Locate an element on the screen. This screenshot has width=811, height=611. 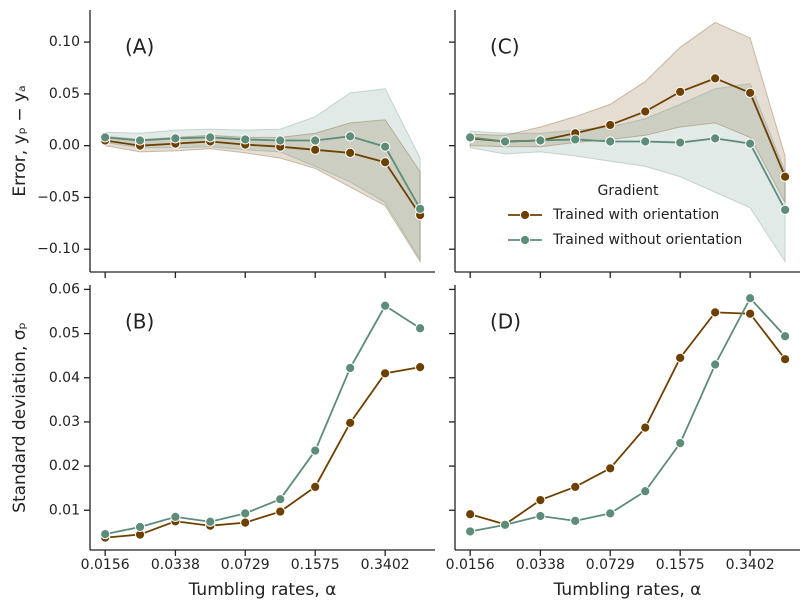
x-tick-label: 0.3402 is located at coordinates (750, 565).